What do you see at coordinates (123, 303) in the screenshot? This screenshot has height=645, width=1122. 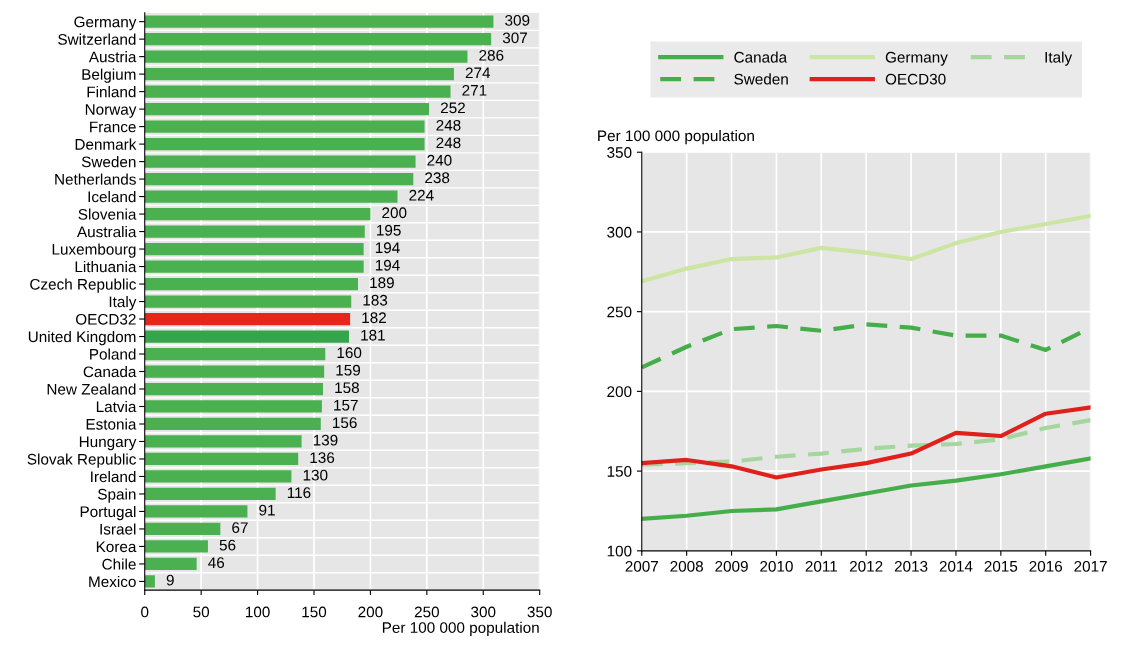 I see `y-tick-label: Italy` at bounding box center [123, 303].